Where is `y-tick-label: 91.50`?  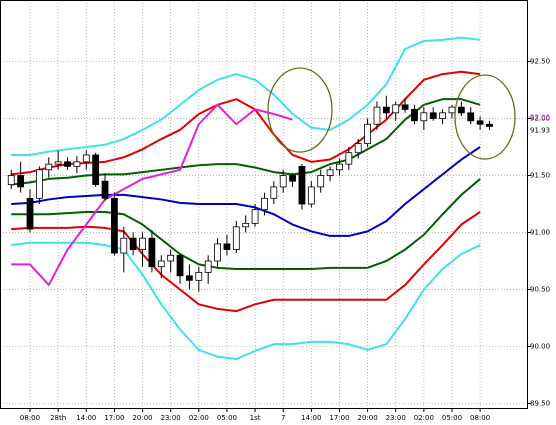
y-tick-label: 91.50 is located at coordinates (540, 176).